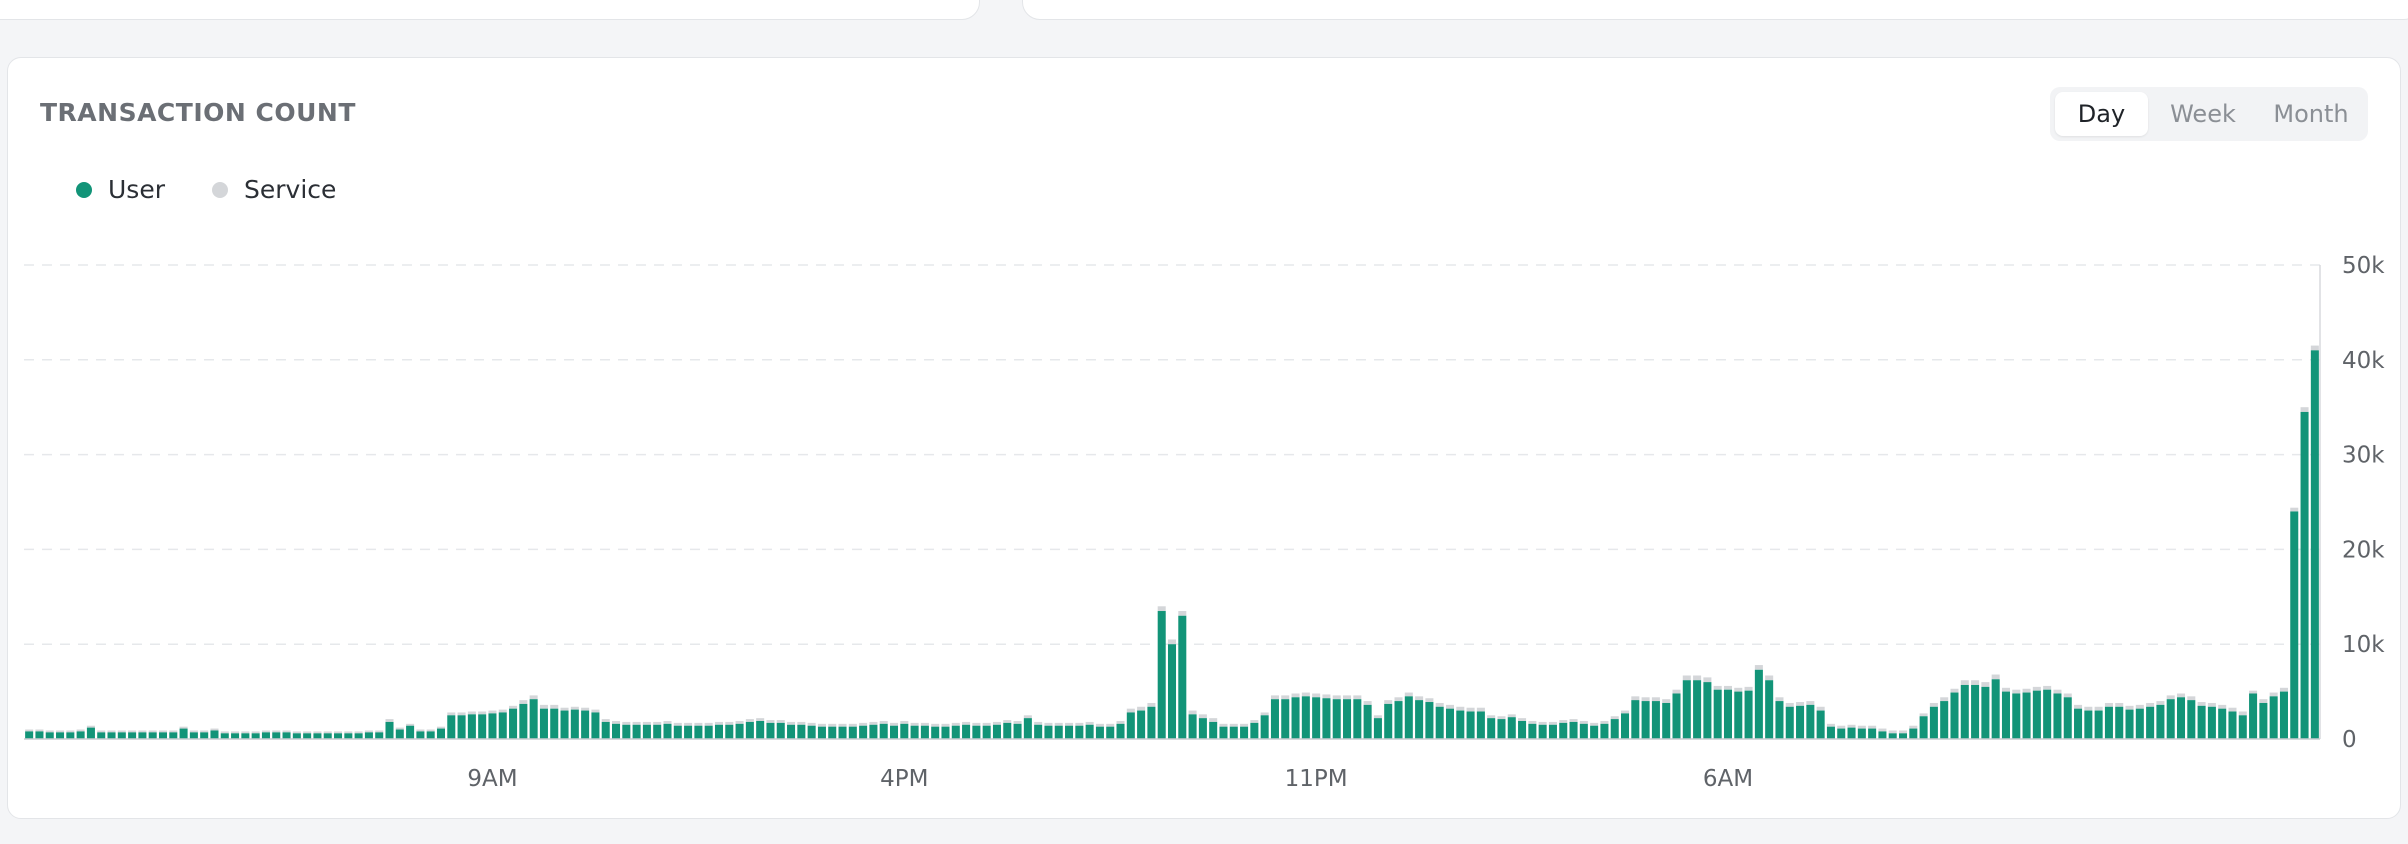 This screenshot has height=844, width=2408. I want to click on period-tab-week: Week, so click(2203, 114).